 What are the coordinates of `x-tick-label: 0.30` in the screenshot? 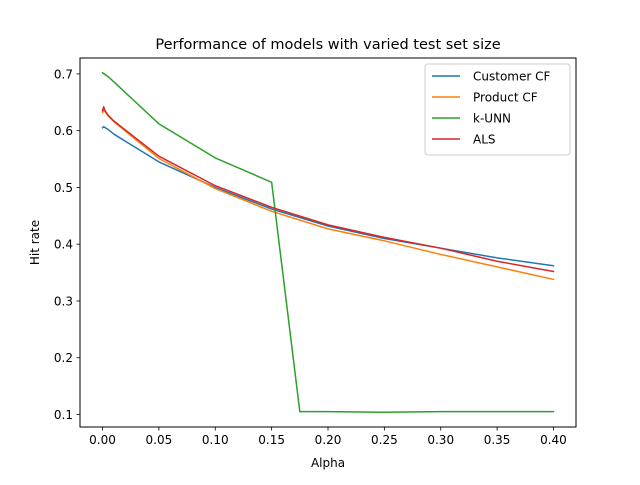 It's located at (440, 440).